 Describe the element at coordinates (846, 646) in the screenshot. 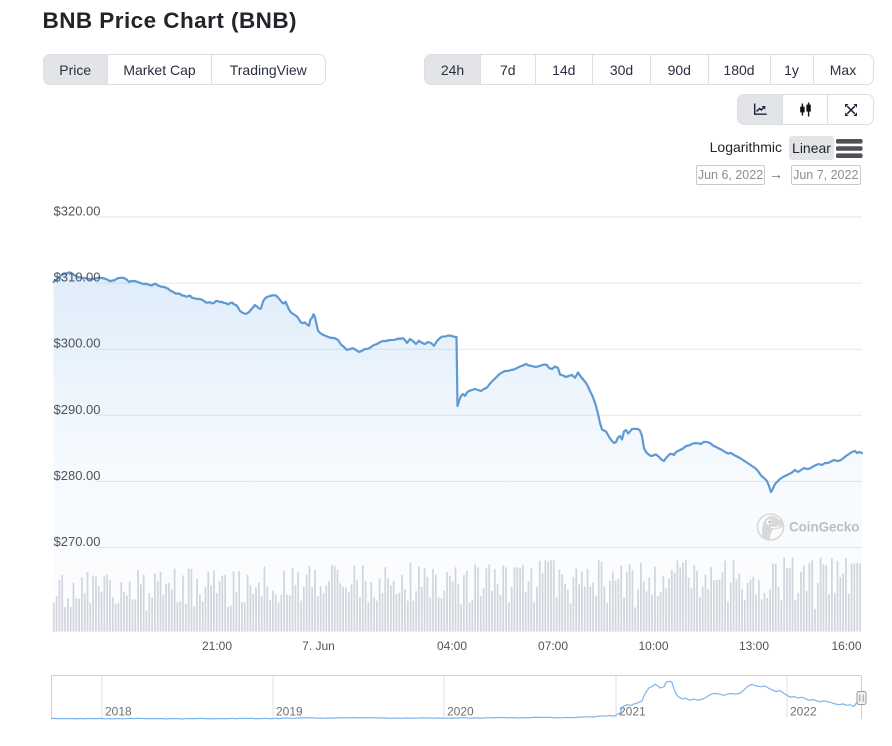

I see `svg-text: 16:00` at that location.